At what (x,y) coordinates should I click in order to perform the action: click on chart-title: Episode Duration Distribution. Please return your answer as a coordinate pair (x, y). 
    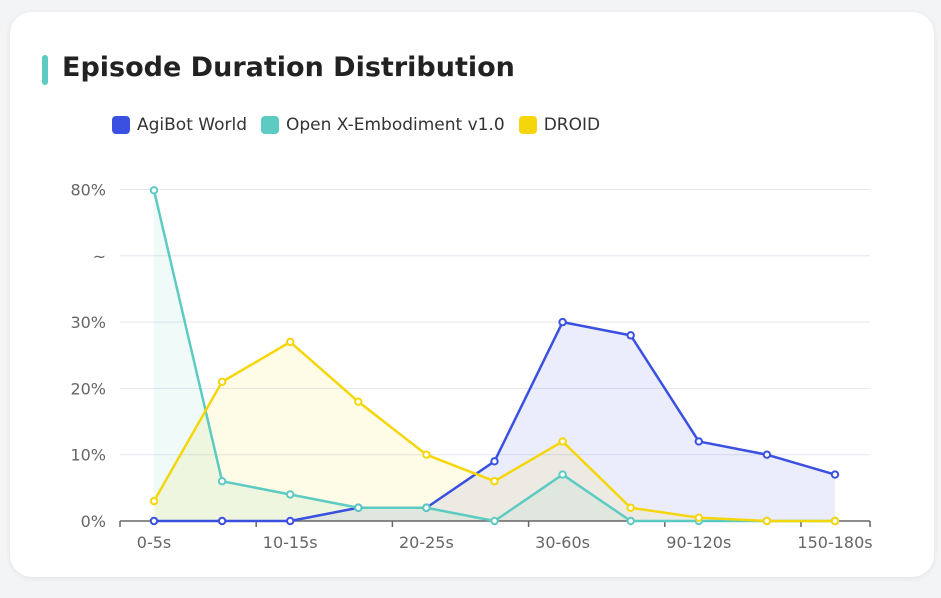
    Looking at the image, I should click on (288, 67).